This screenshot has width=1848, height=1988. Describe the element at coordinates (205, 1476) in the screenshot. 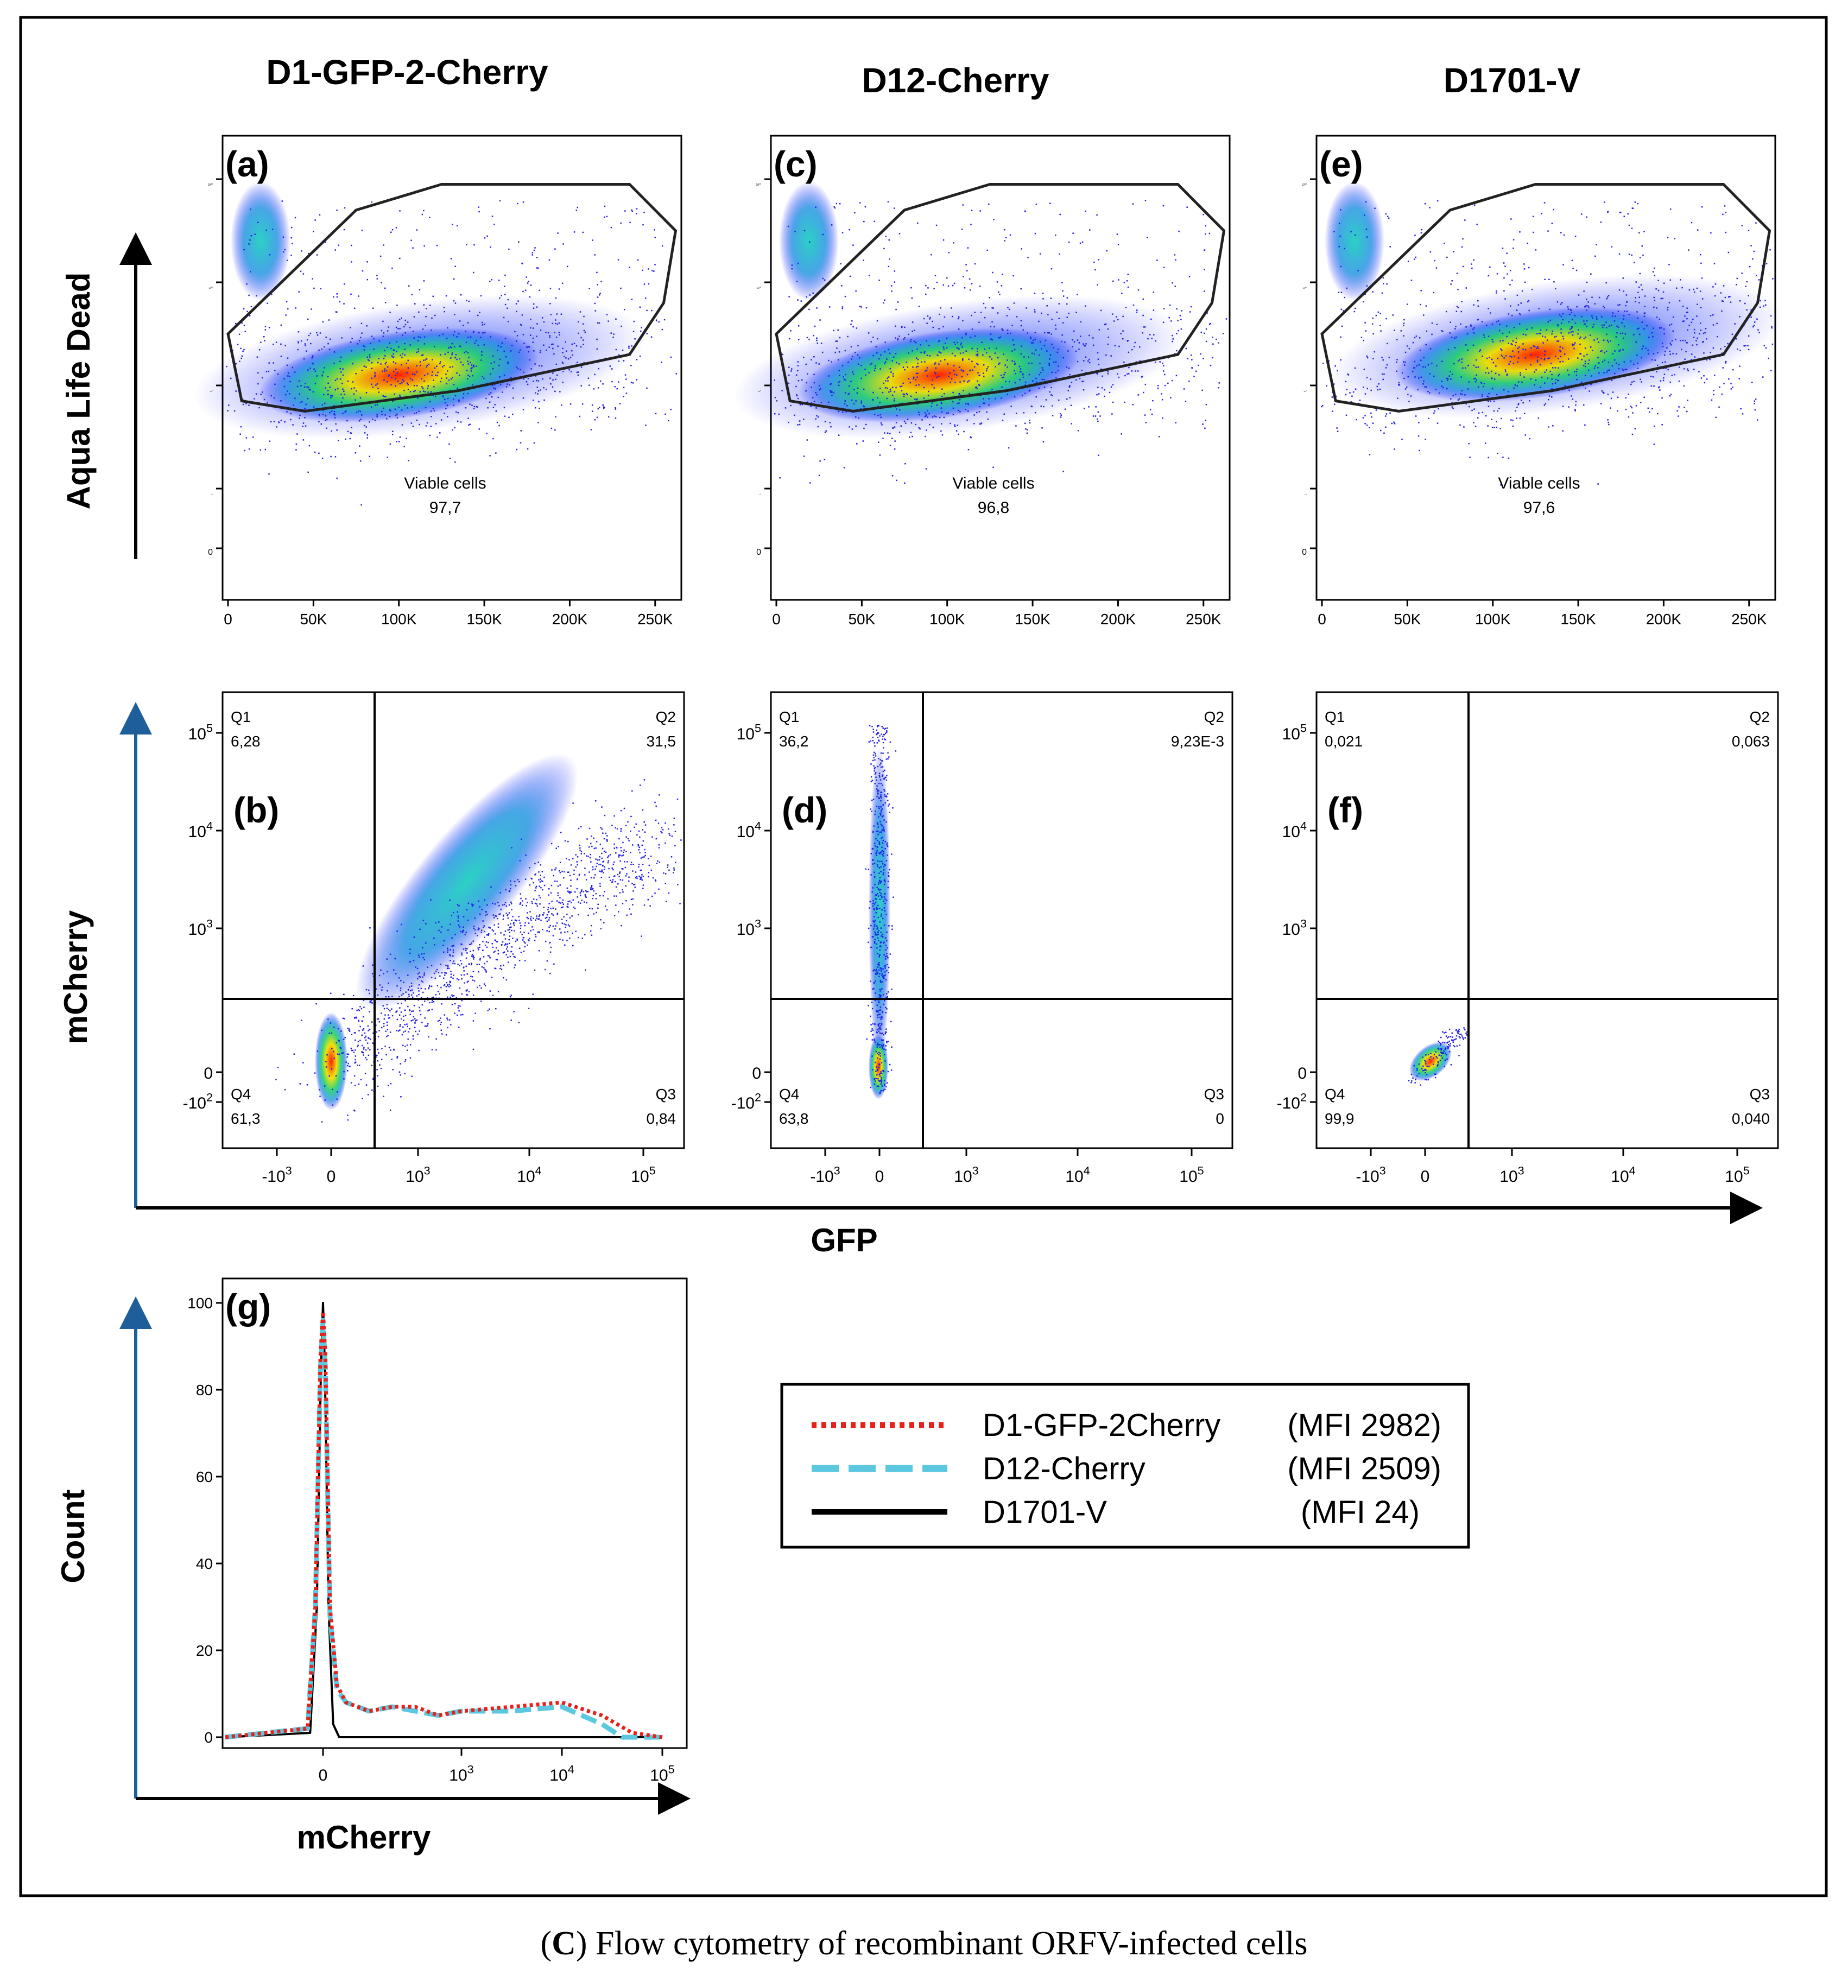

I see `y-tick-label: 60` at that location.